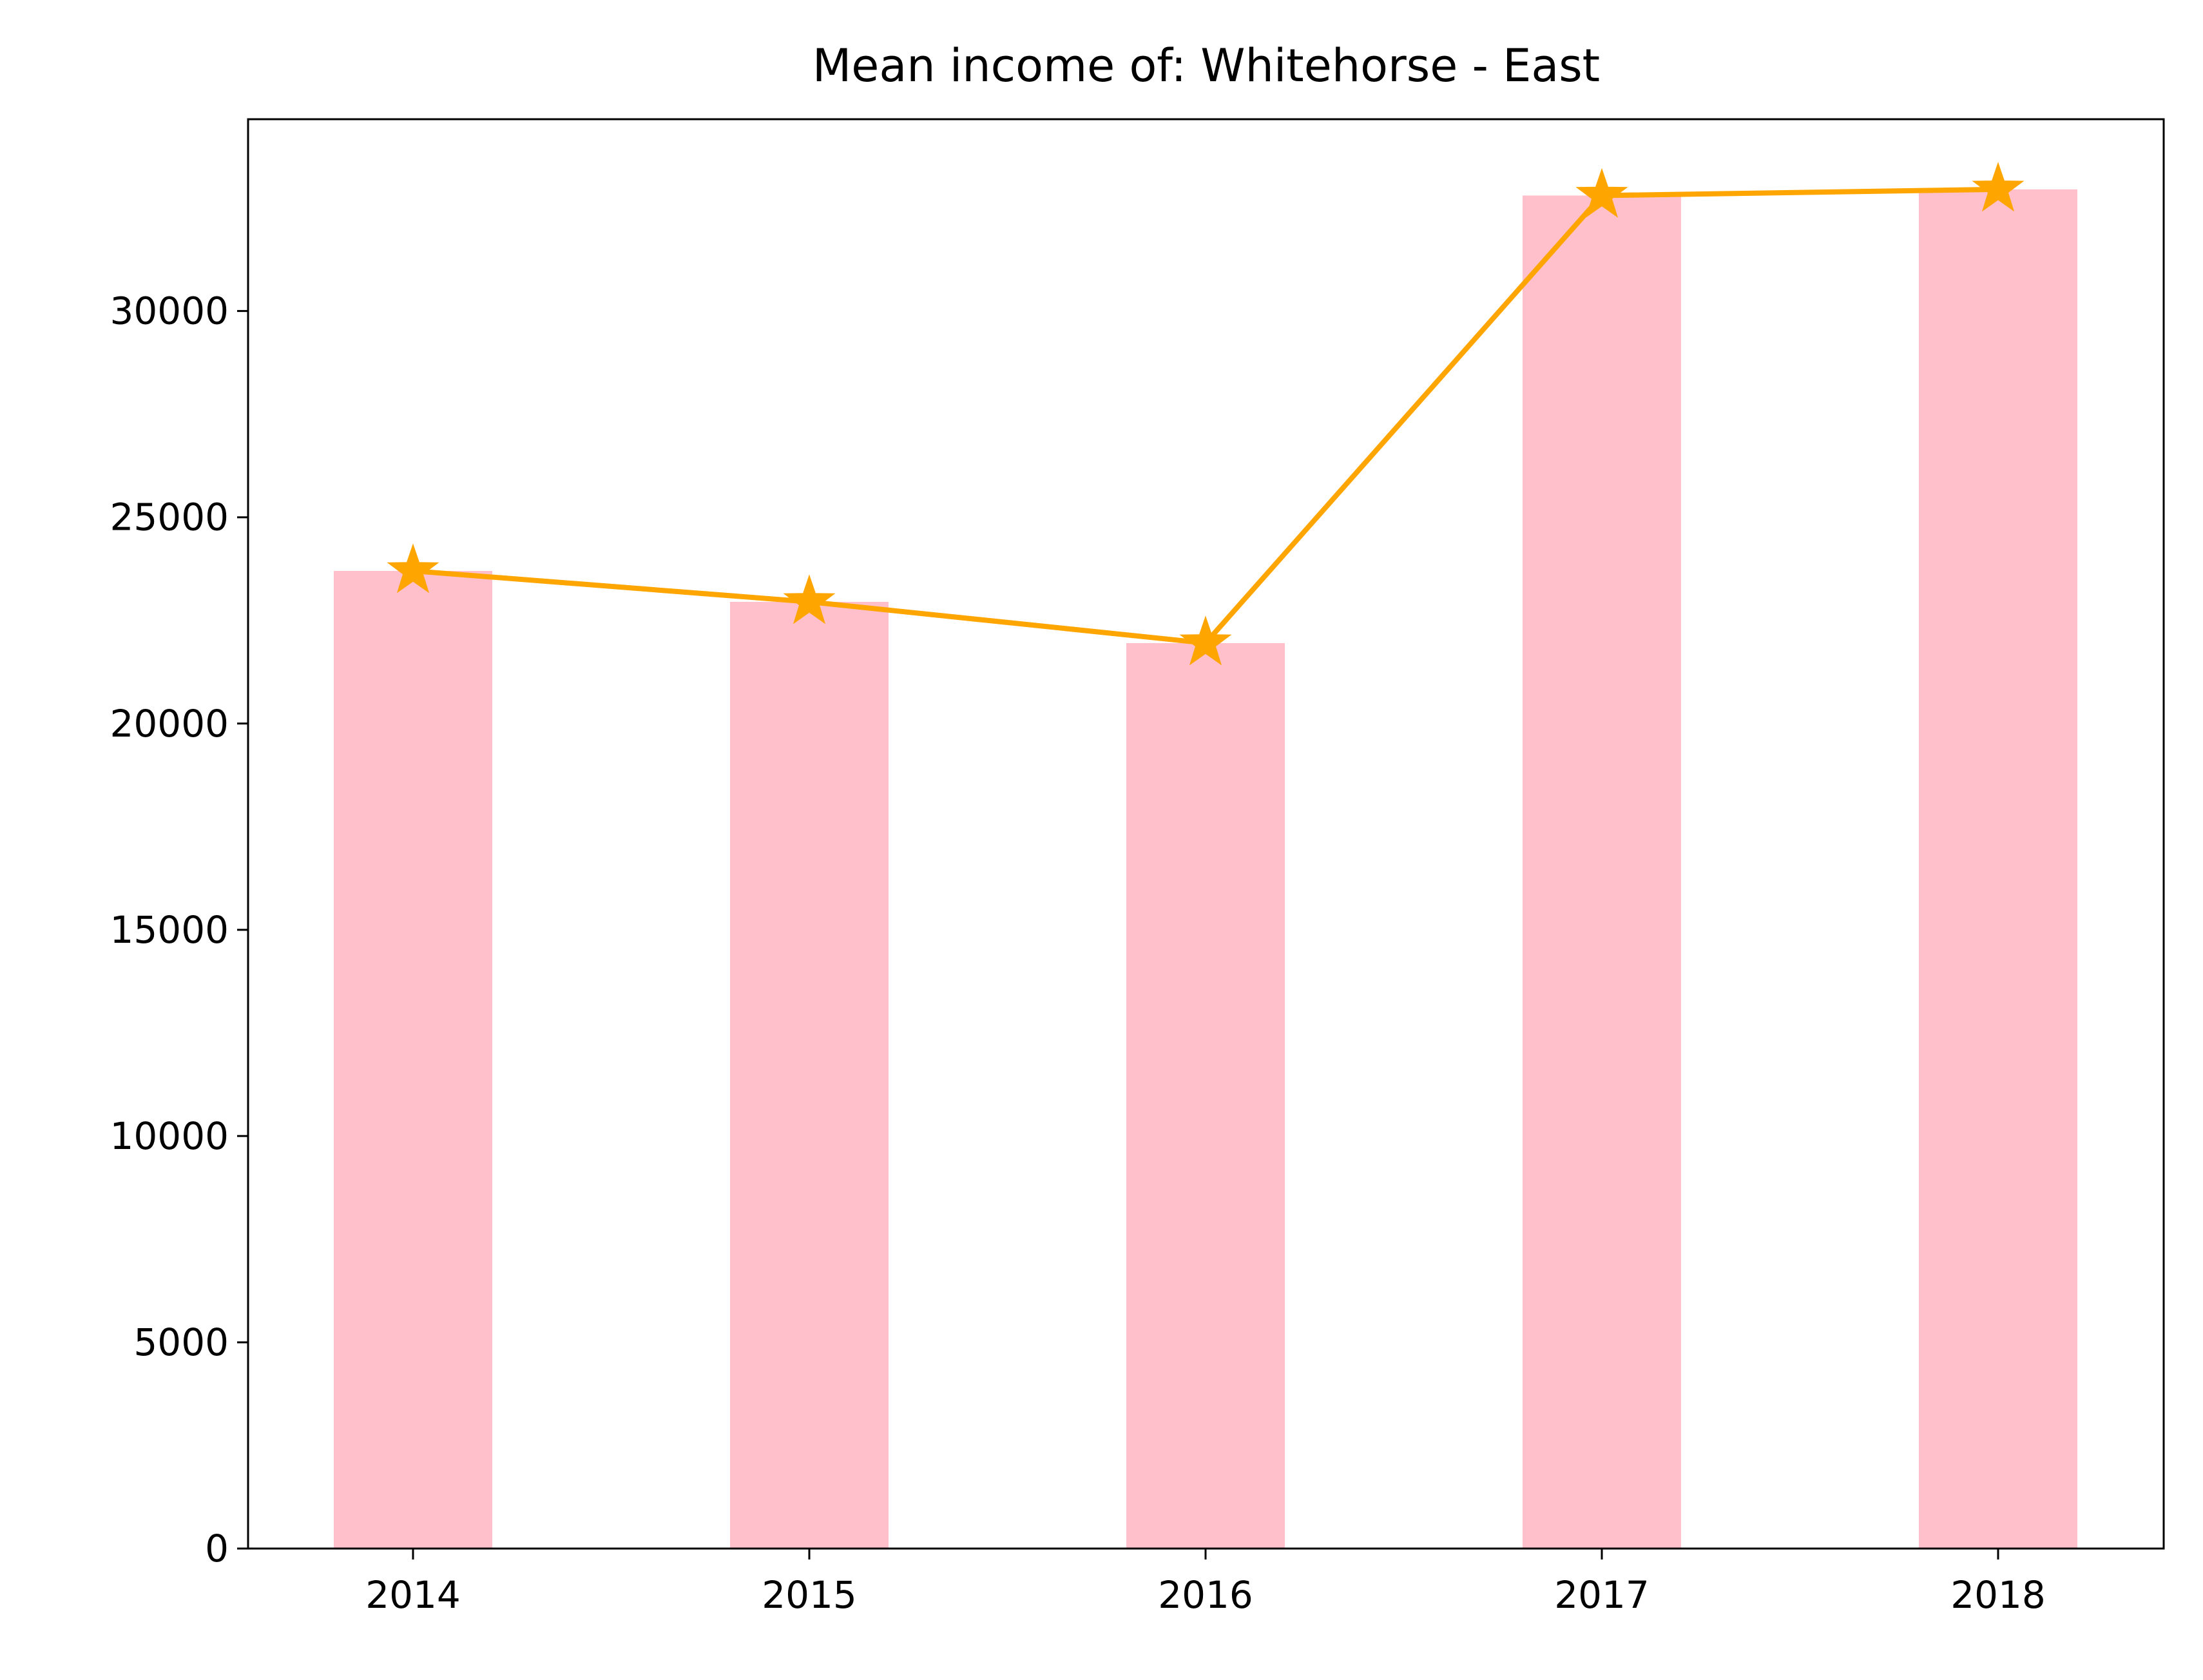 The height and width of the screenshot is (1680, 2203). What do you see at coordinates (181, 1342) in the screenshot?
I see `y-tick-label-5000: 5000` at bounding box center [181, 1342].